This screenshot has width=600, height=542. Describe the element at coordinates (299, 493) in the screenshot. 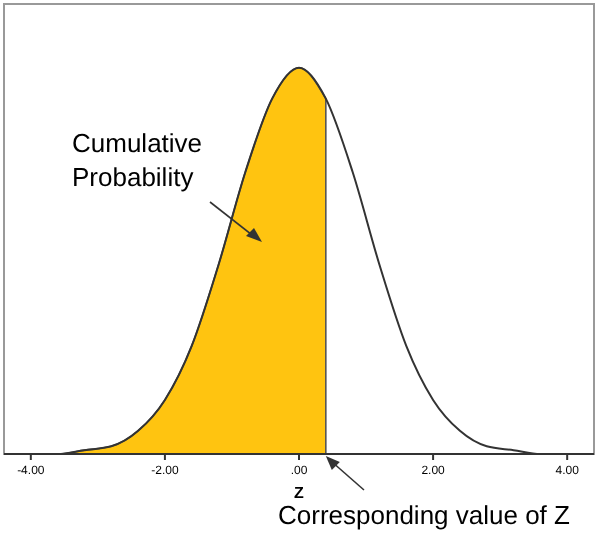

I see `x-axis-title: Z` at that location.